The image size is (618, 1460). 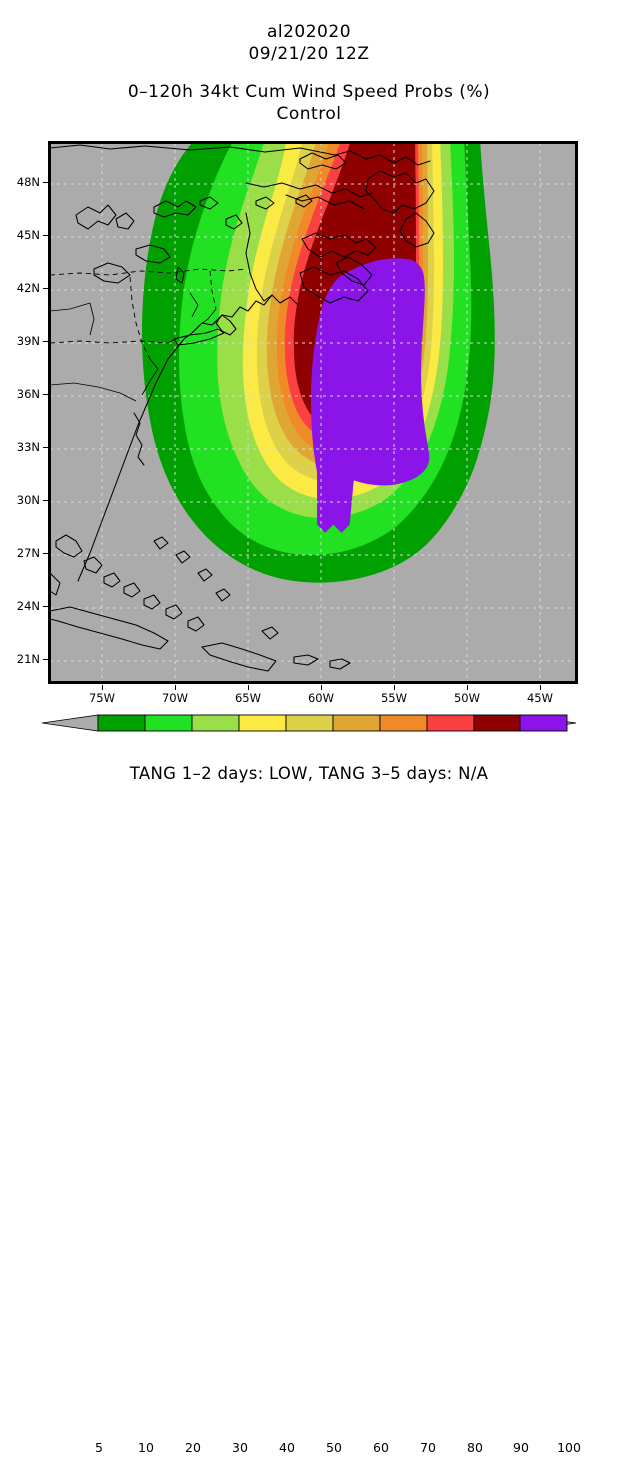 I want to click on ytick-24N: 24N, so click(x=32, y=606).